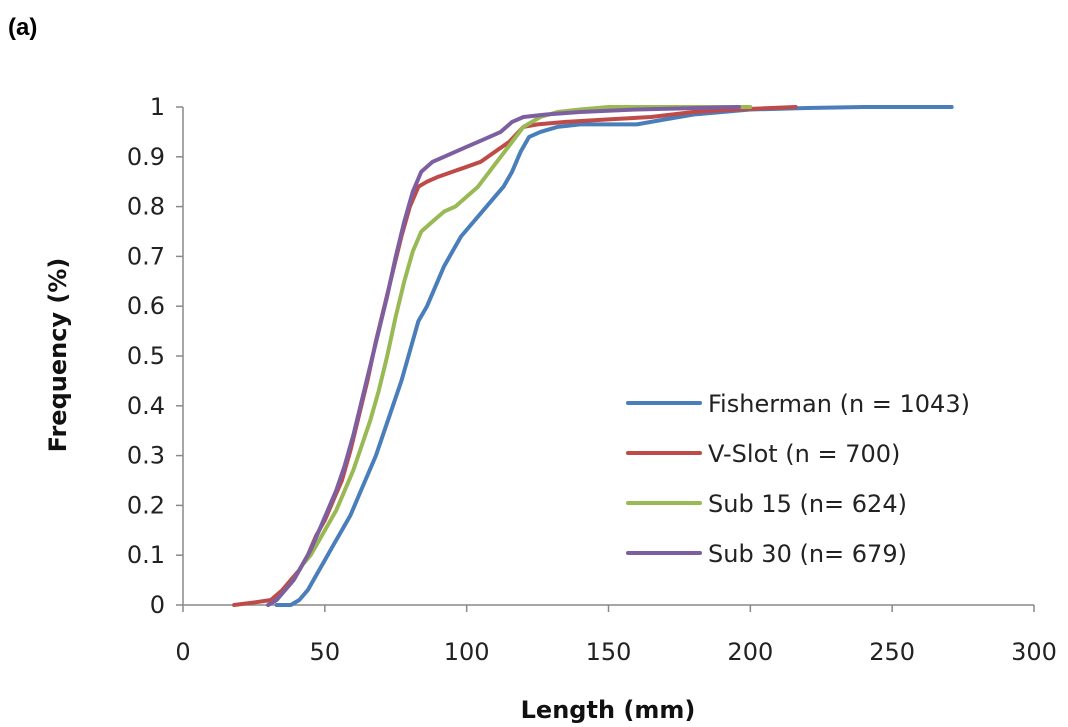  What do you see at coordinates (146, 207) in the screenshot?
I see `y-tick-label: 0.8` at bounding box center [146, 207].